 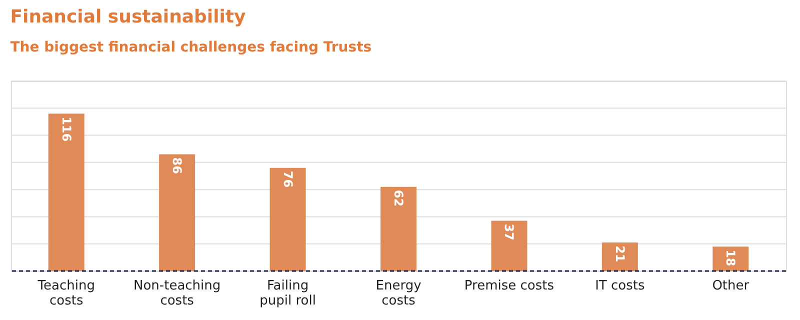 I want to click on data-label: 116, so click(x=66, y=129).